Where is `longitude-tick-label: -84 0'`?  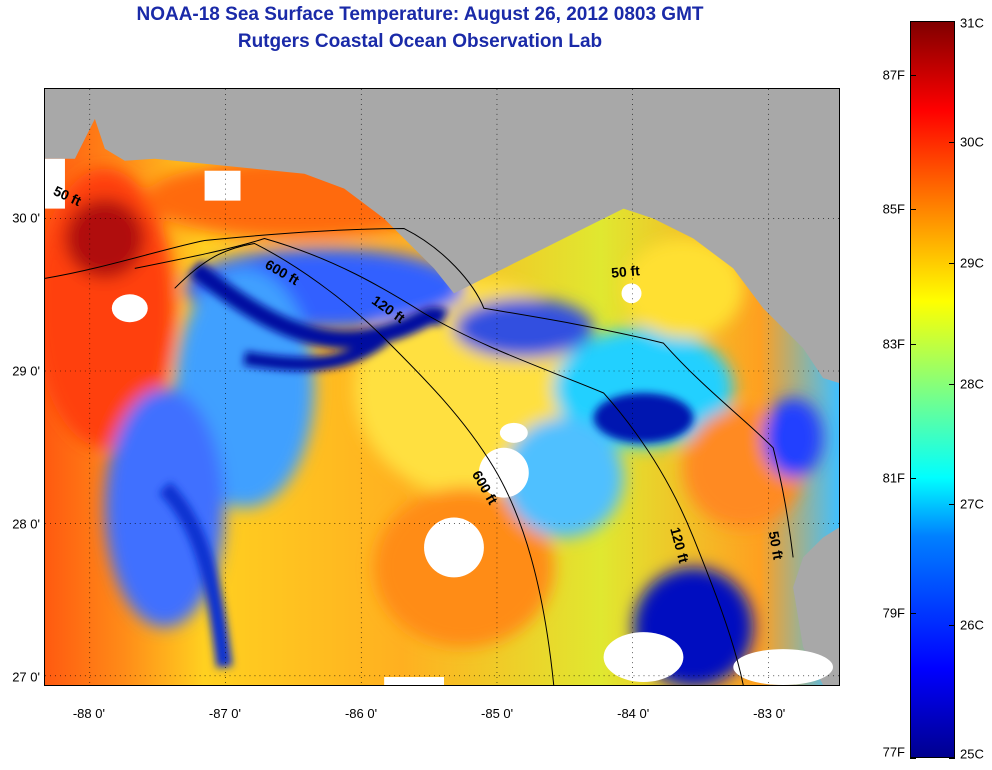
longitude-tick-label: -84 0' is located at coordinates (633, 713).